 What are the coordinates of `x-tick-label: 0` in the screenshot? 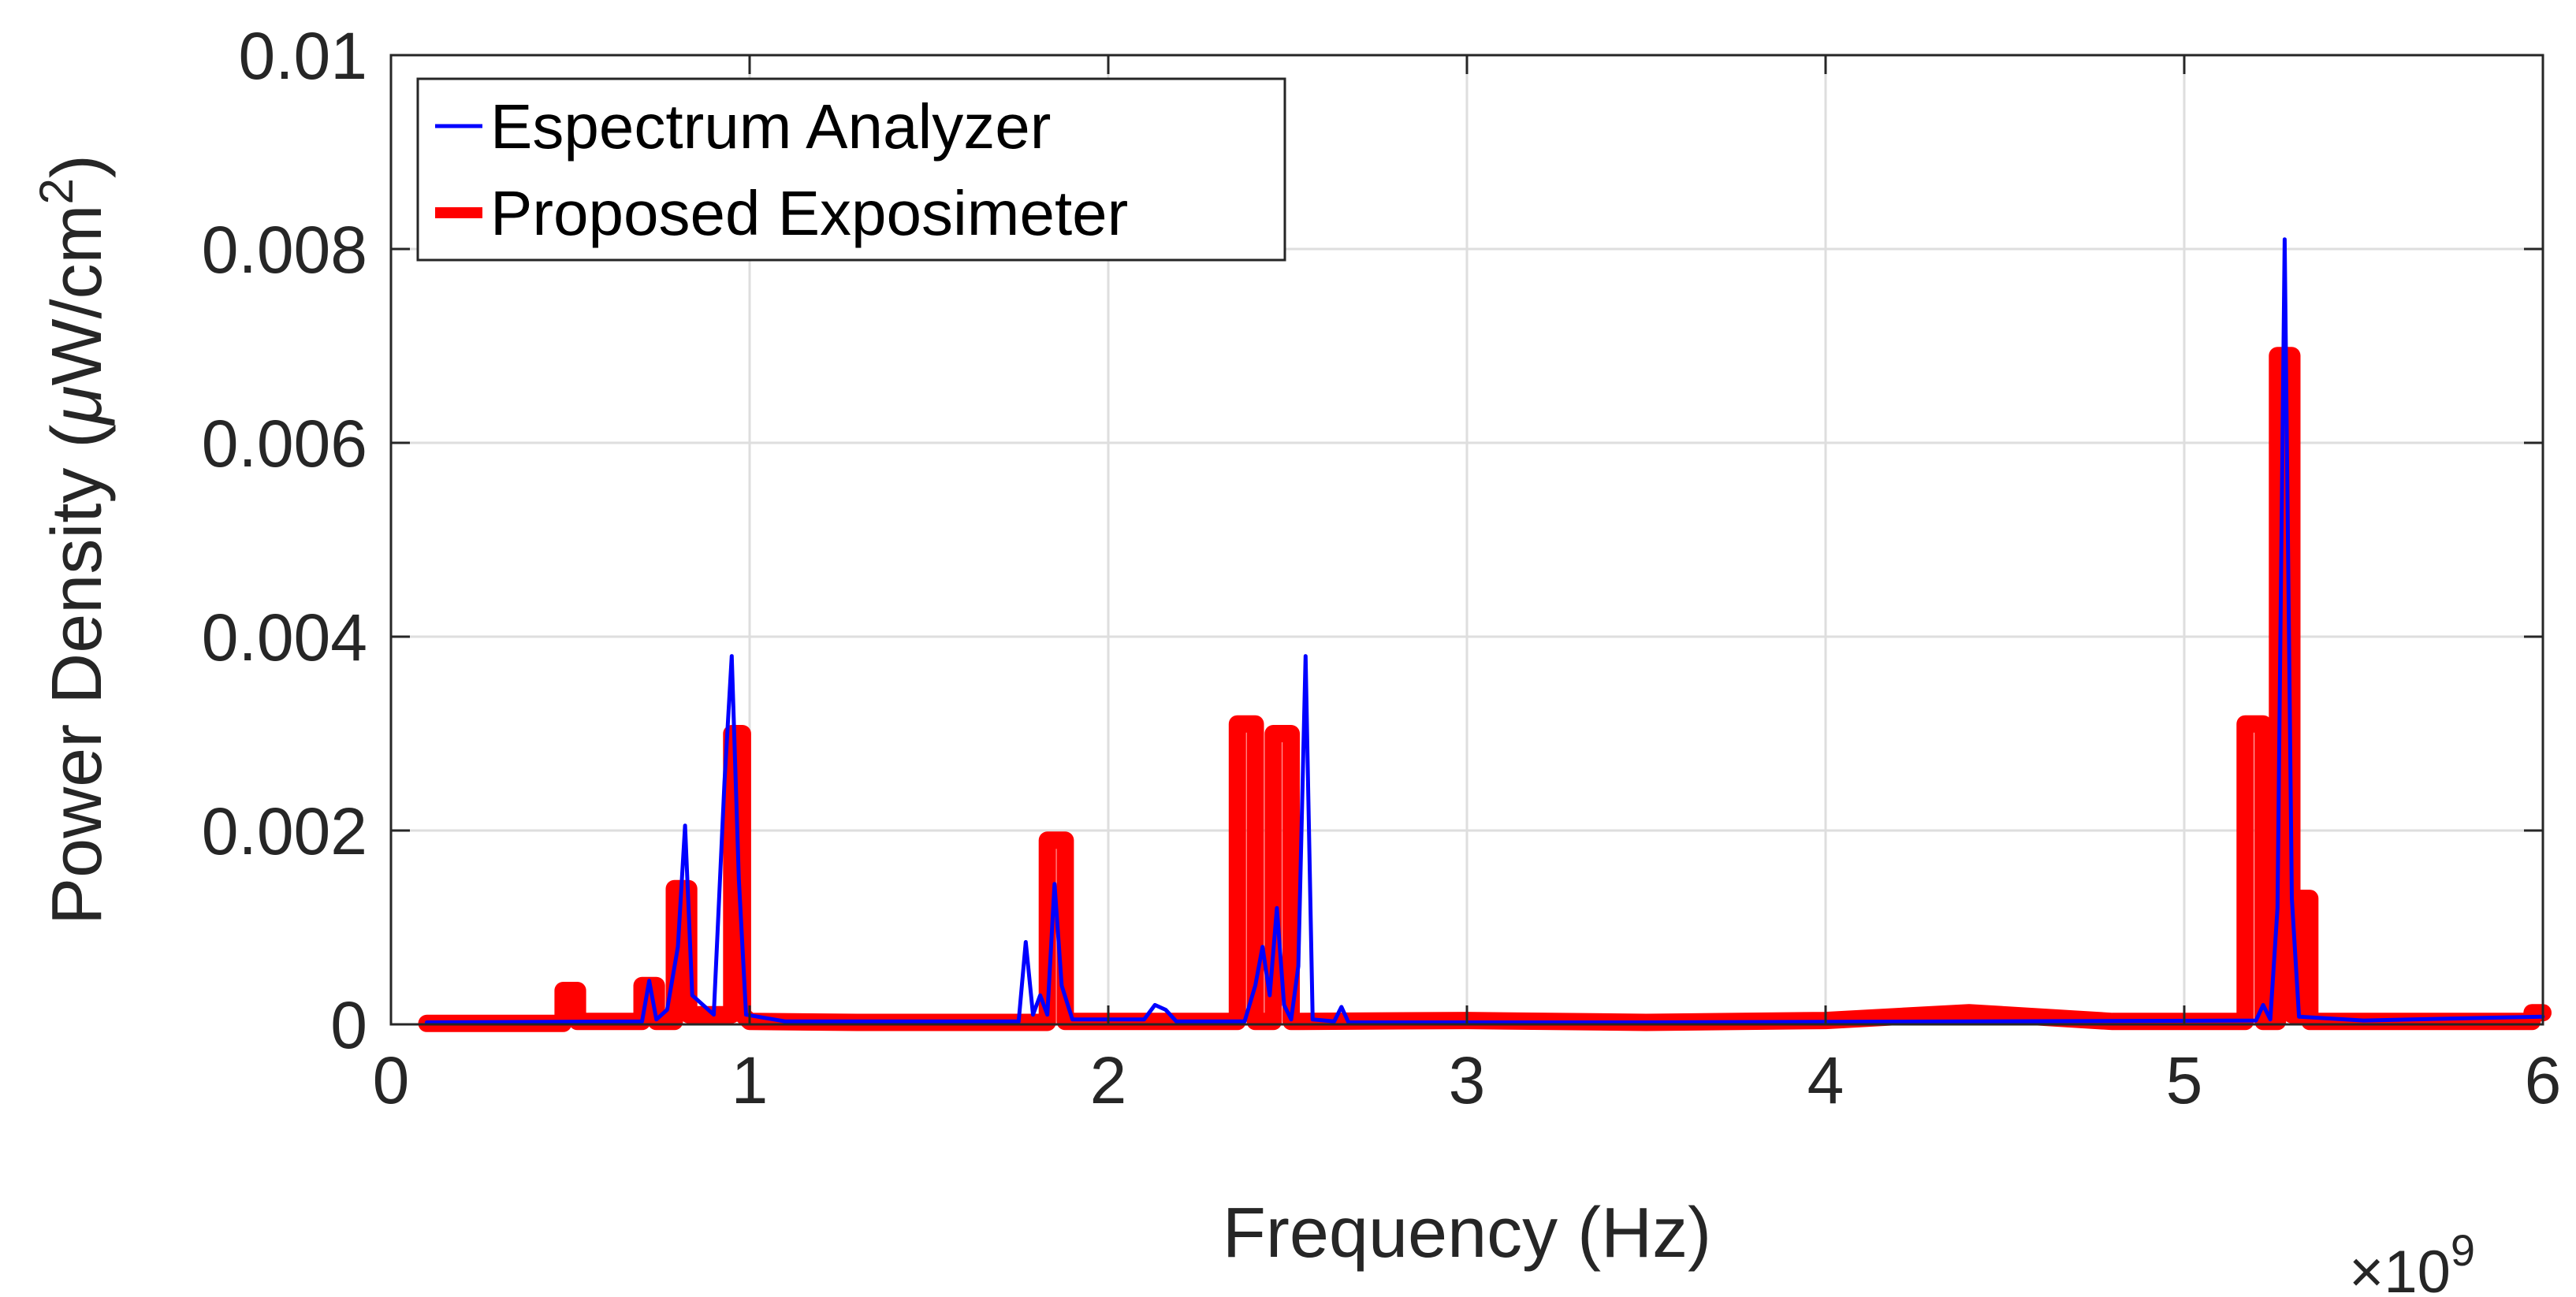 It's located at (391, 1080).